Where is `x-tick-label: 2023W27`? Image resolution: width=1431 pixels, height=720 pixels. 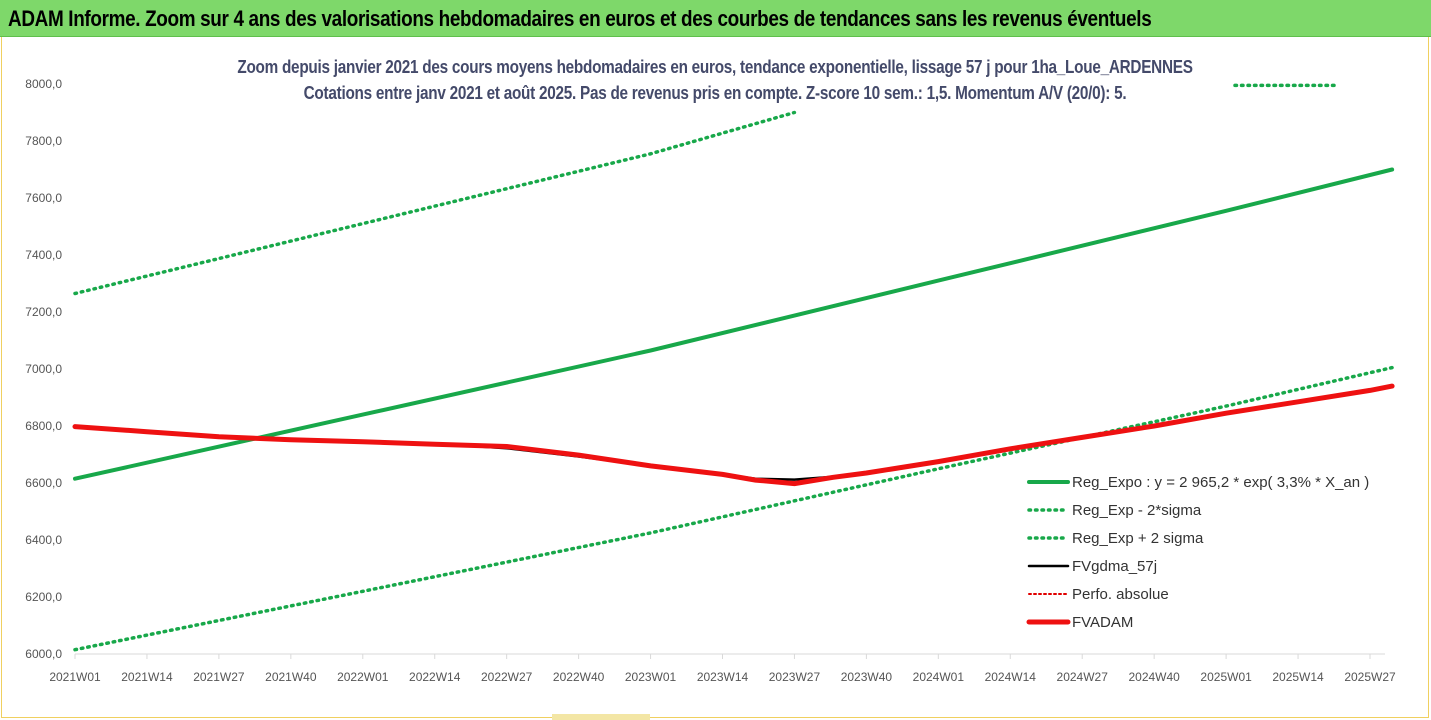 x-tick-label: 2023W27 is located at coordinates (795, 677).